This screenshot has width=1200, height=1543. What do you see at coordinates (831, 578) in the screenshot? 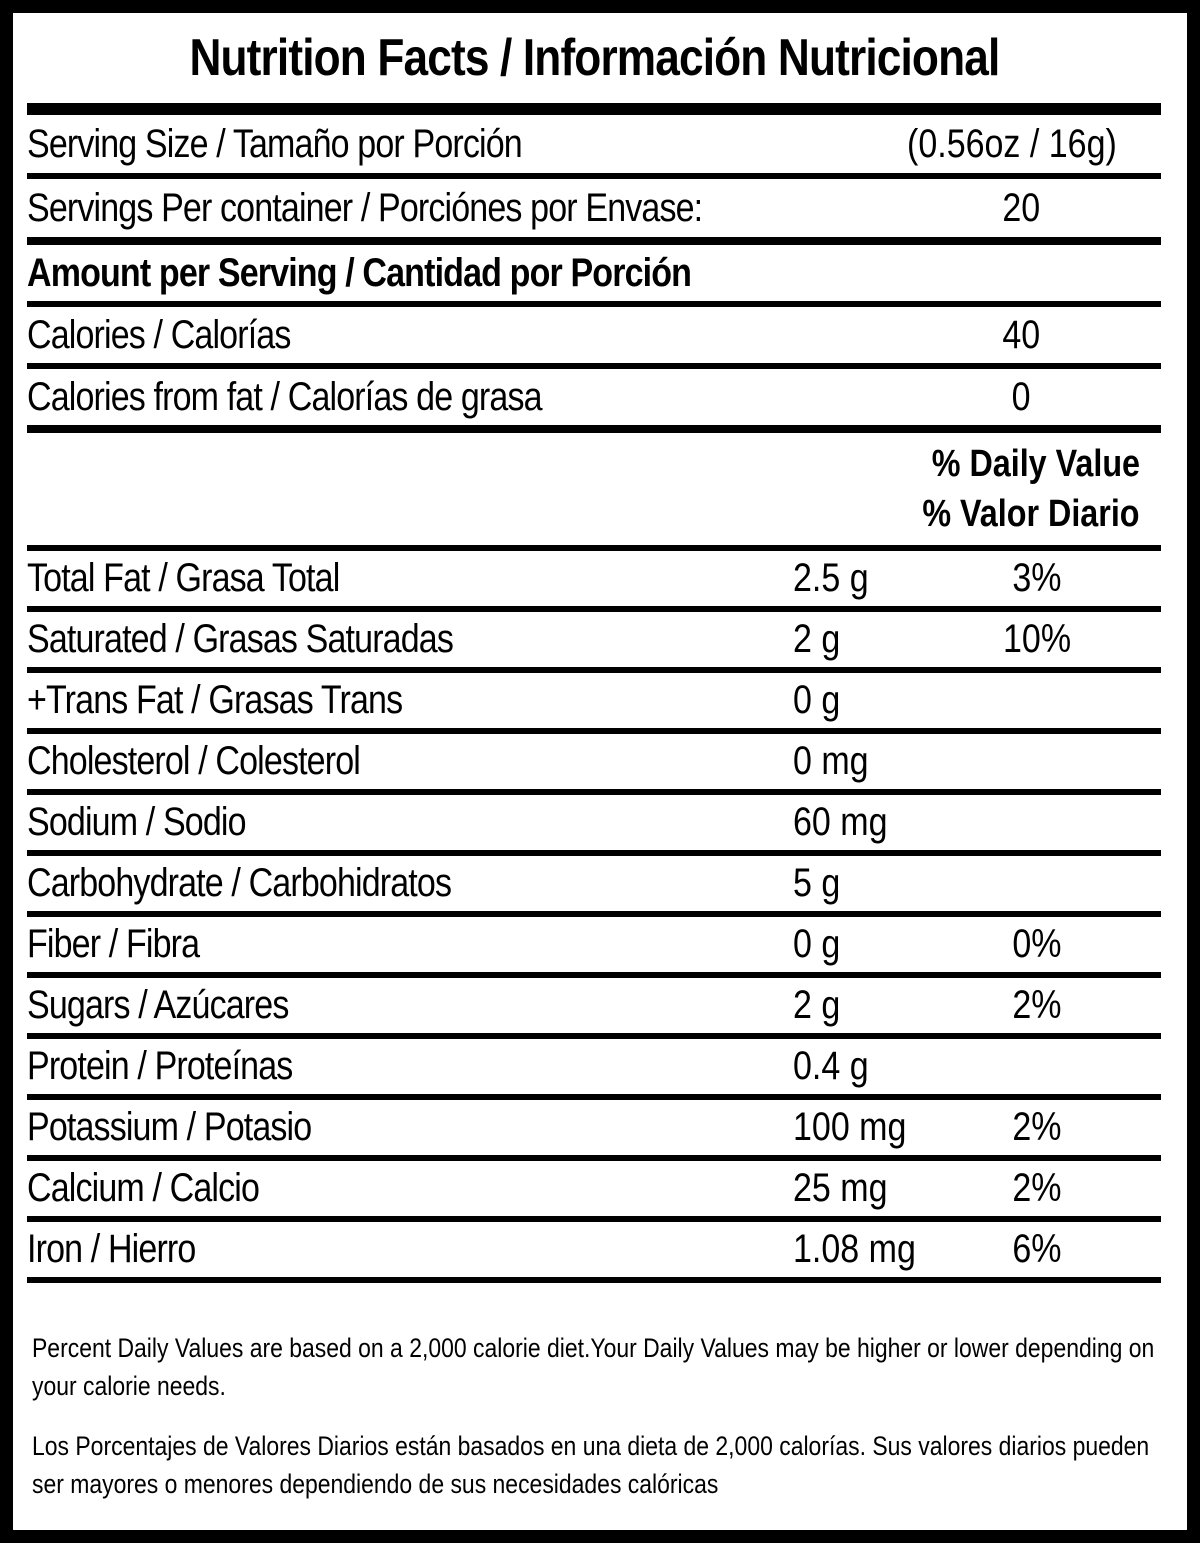
I see `nutrient-amount: 2.5 g` at bounding box center [831, 578].